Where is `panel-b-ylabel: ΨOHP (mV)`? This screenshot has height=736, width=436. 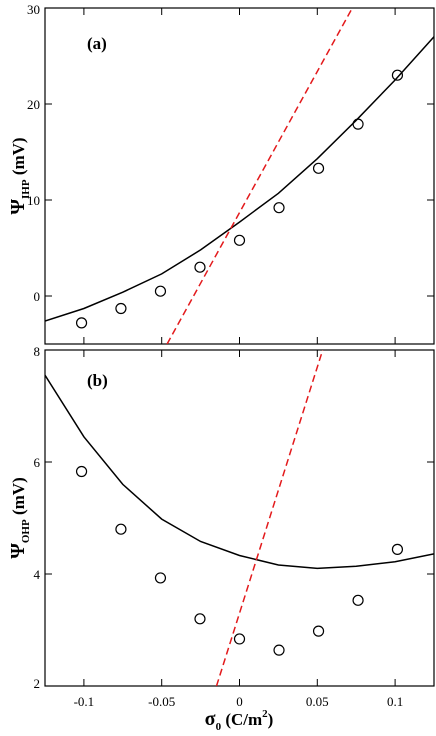 panel-b-ylabel: ΨOHP (mV) is located at coordinates (19, 517).